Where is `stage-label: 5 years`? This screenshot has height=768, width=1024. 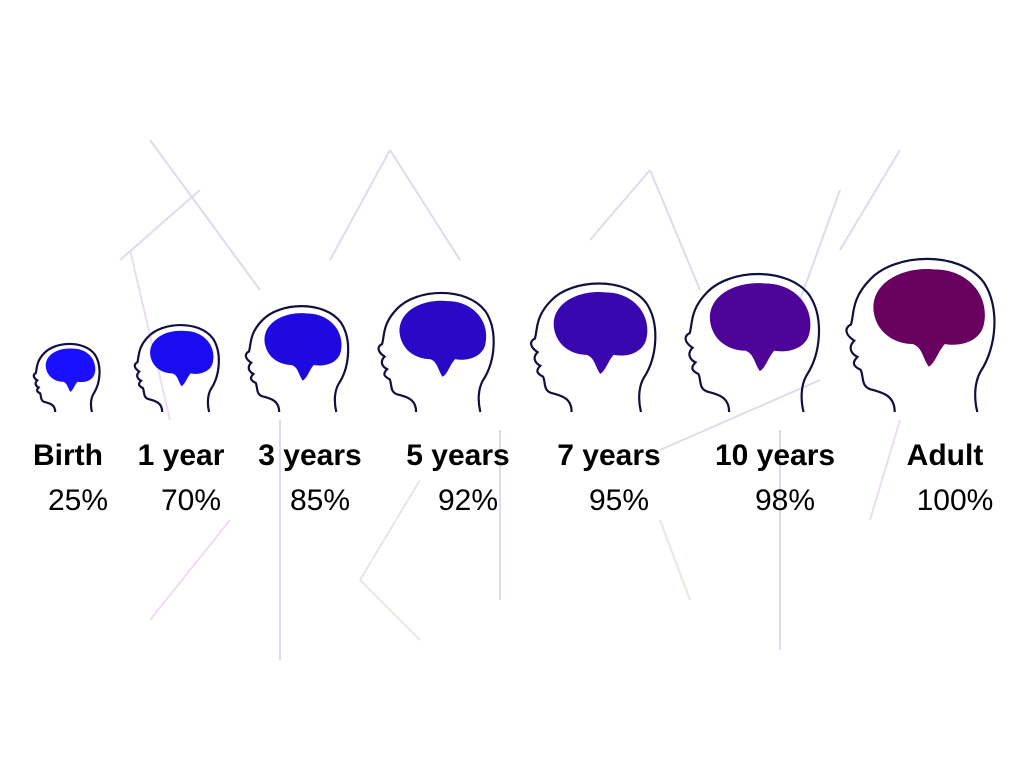 stage-label: 5 years is located at coordinates (457, 455).